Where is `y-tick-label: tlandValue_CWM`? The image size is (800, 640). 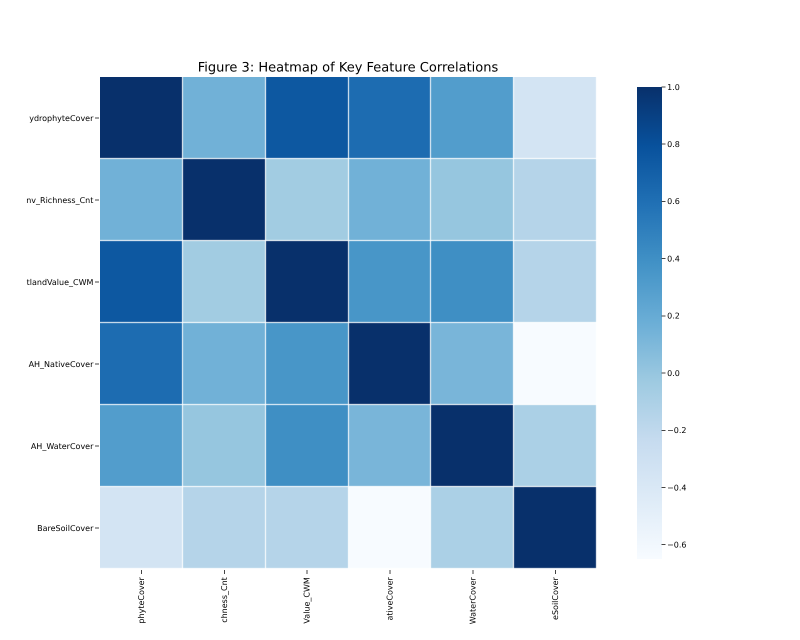 y-tick-label: tlandValue_CWM is located at coordinates (60, 282).